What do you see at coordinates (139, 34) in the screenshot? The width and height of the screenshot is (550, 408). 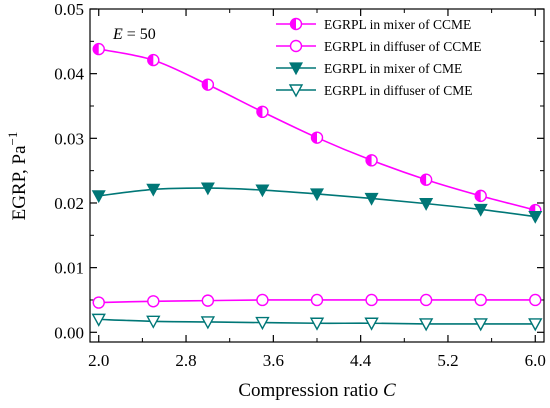 I see `annotation-value: = 50` at bounding box center [139, 34].